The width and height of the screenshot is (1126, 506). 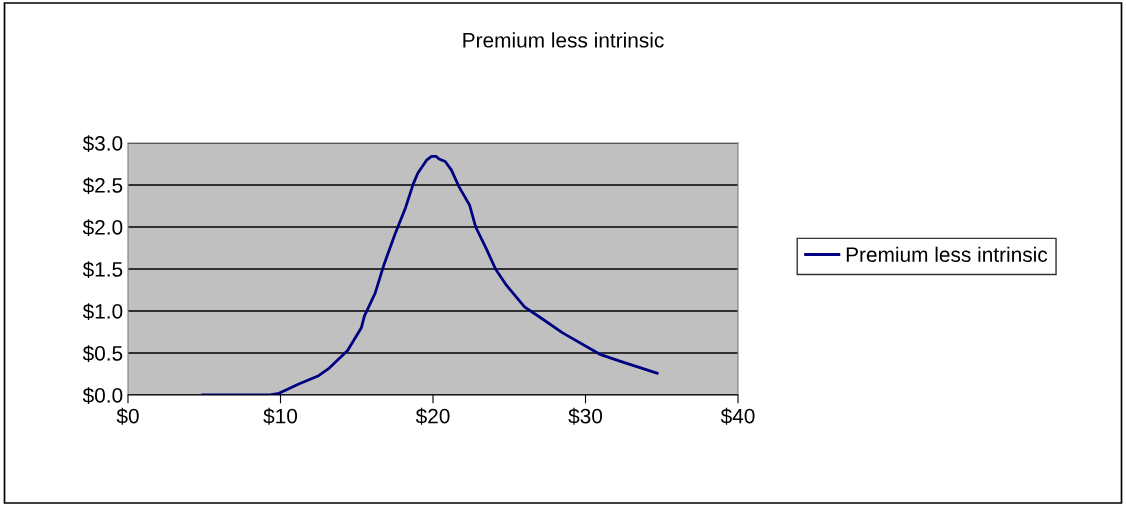 What do you see at coordinates (102, 269) in the screenshot?
I see `y-tick-label: $1.5` at bounding box center [102, 269].